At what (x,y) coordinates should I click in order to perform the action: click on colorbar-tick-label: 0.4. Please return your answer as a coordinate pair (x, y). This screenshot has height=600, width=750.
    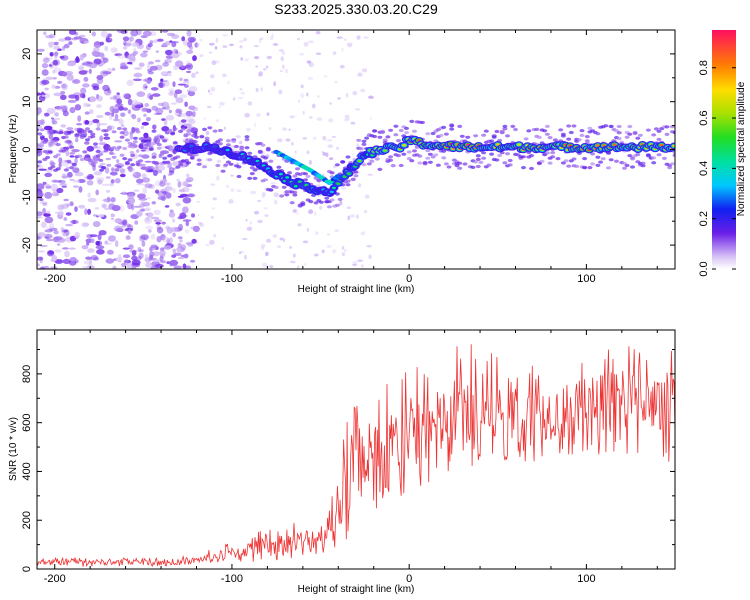
    Looking at the image, I should click on (704, 168).